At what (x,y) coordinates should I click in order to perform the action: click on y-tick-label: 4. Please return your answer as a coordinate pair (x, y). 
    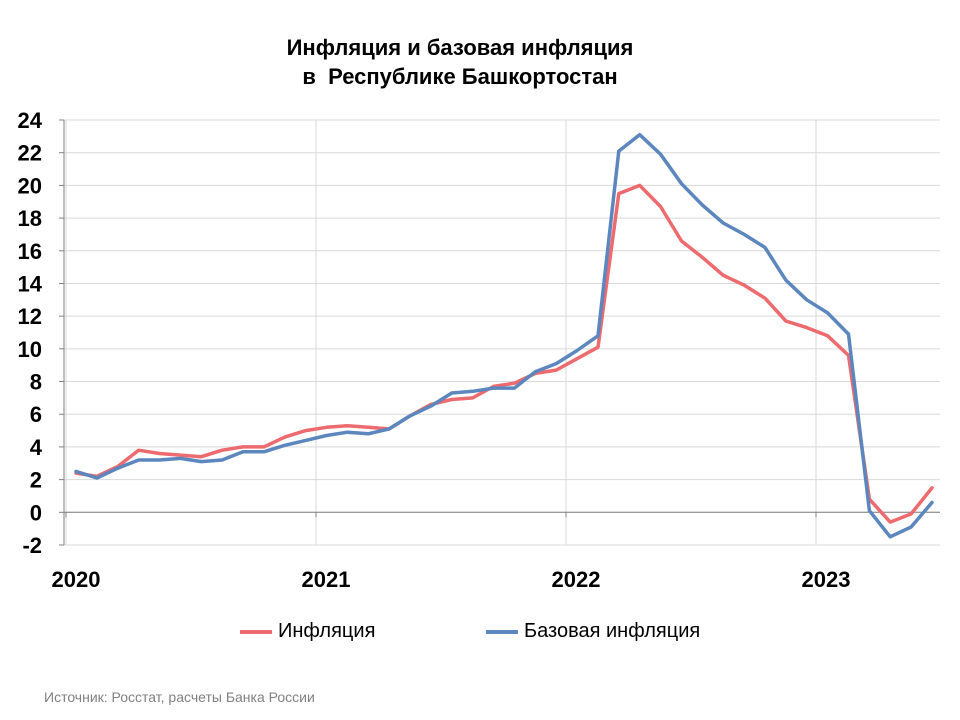
    Looking at the image, I should click on (36, 447).